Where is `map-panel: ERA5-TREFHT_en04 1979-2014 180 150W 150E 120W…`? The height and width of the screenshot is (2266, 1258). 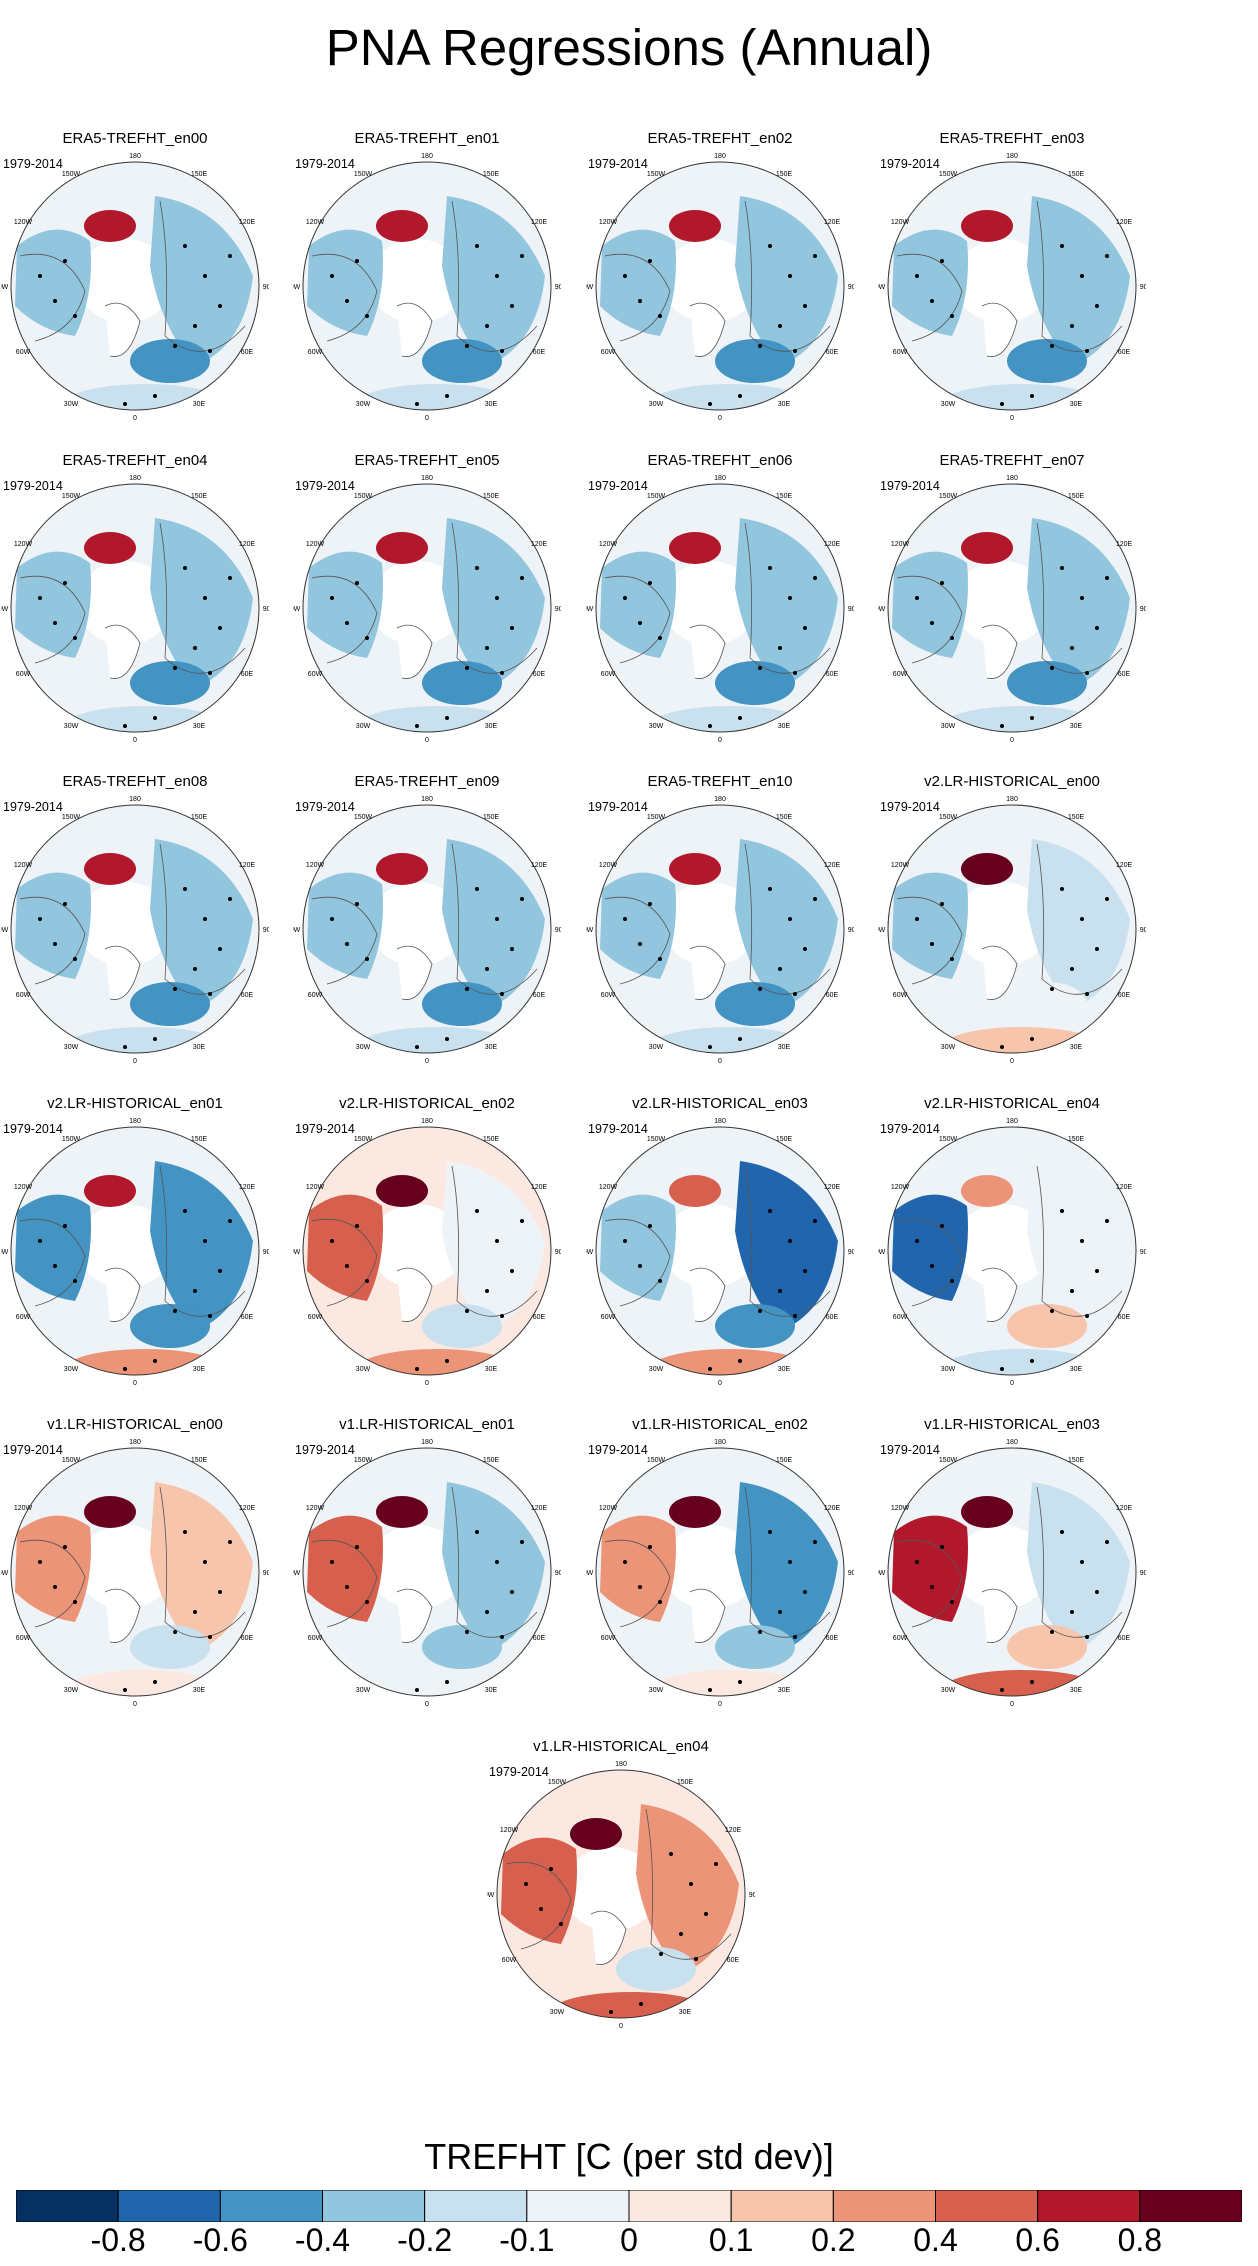
map-panel: ERA5-TREFHT_en04 1979-2014 180 150W 150E 120W… is located at coordinates (135, 602).